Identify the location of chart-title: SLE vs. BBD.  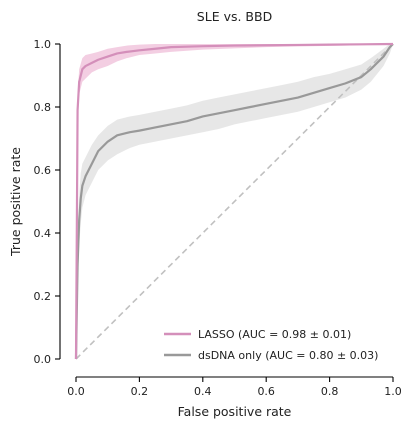
(234, 16).